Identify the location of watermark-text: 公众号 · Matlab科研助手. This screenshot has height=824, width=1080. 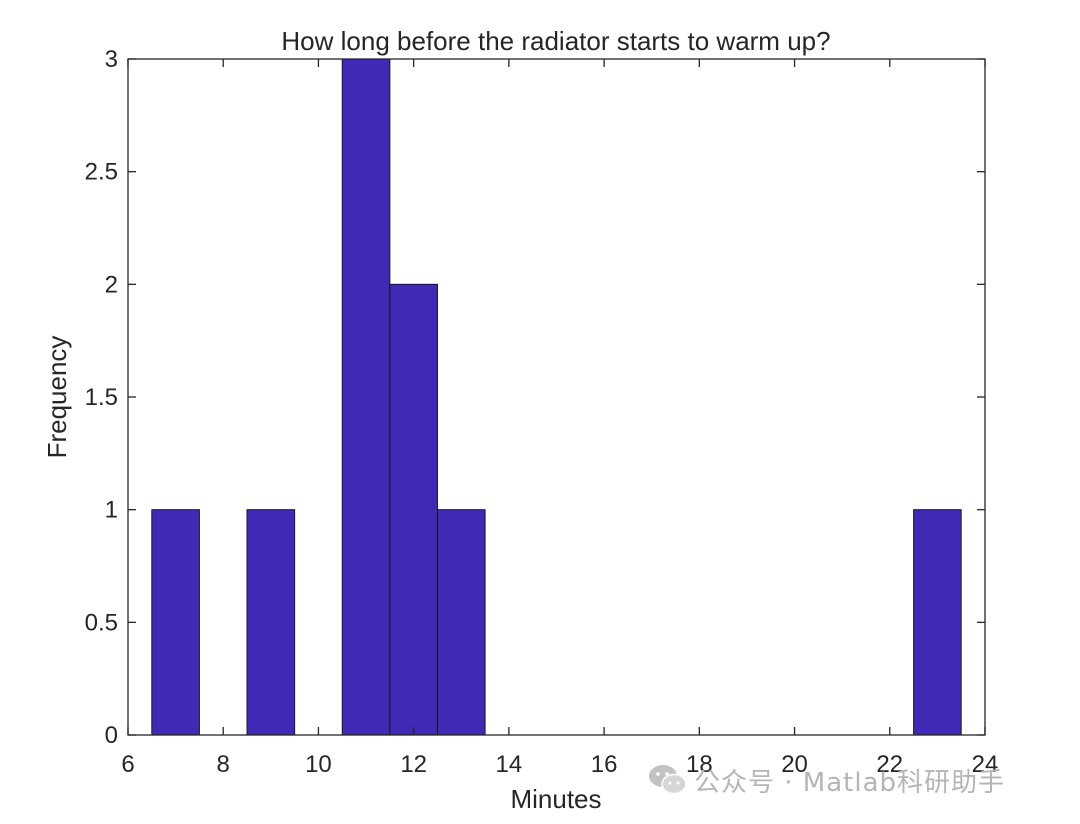
(850, 782).